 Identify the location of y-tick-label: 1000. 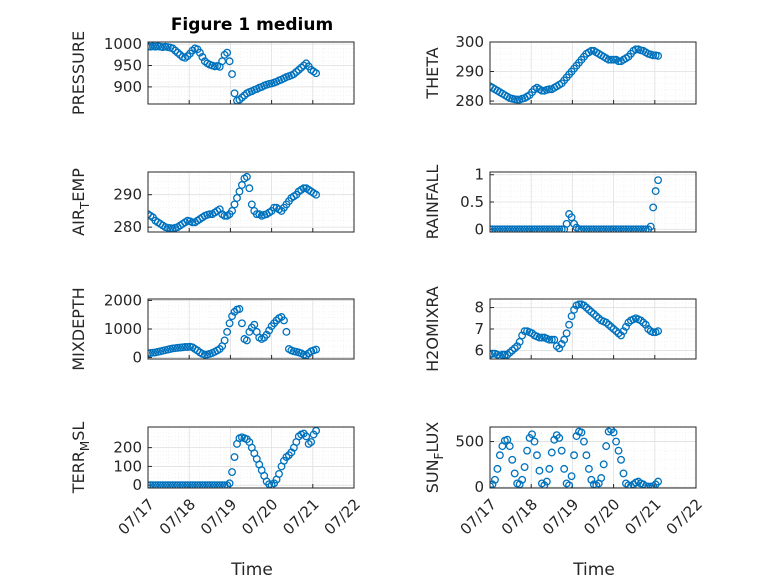
(123, 329).